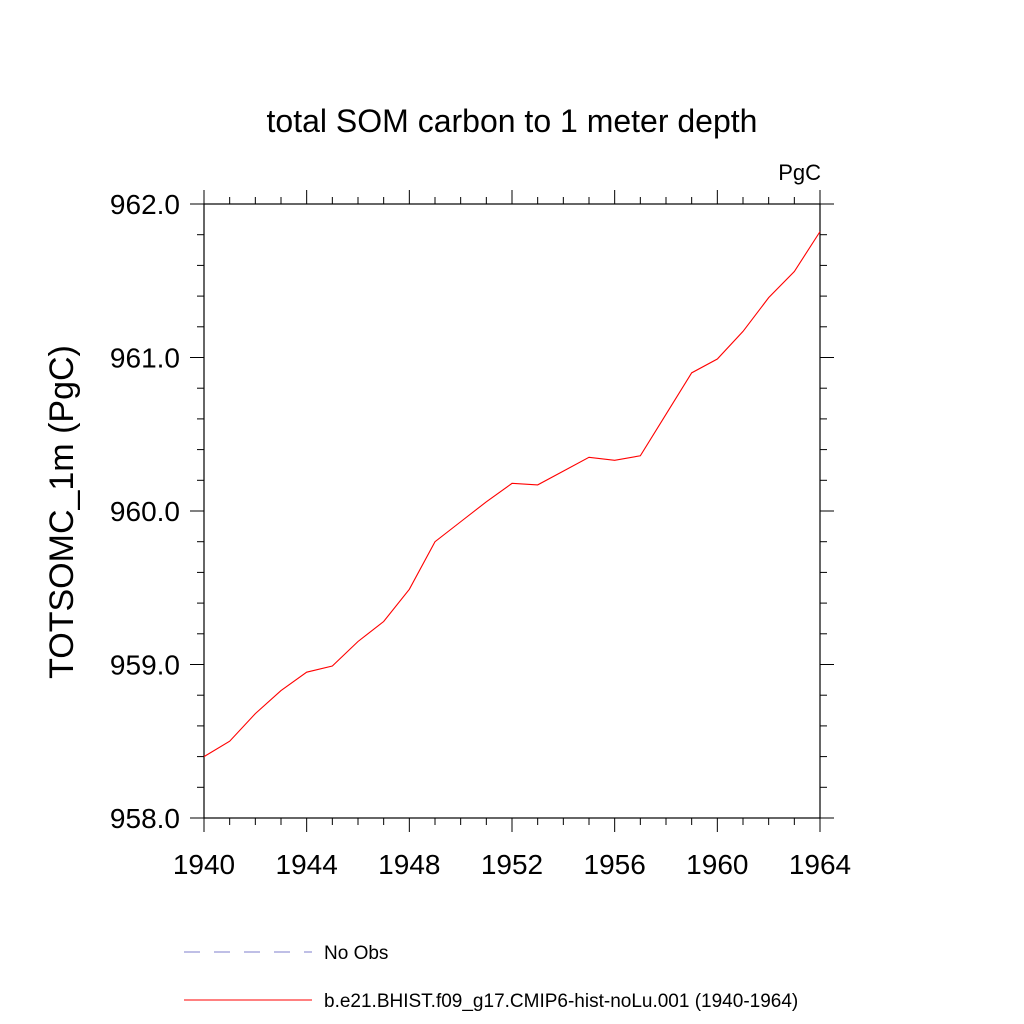 This screenshot has height=1024, width=1024. What do you see at coordinates (145, 204) in the screenshot?
I see `y-tick-label: 962.0` at bounding box center [145, 204].